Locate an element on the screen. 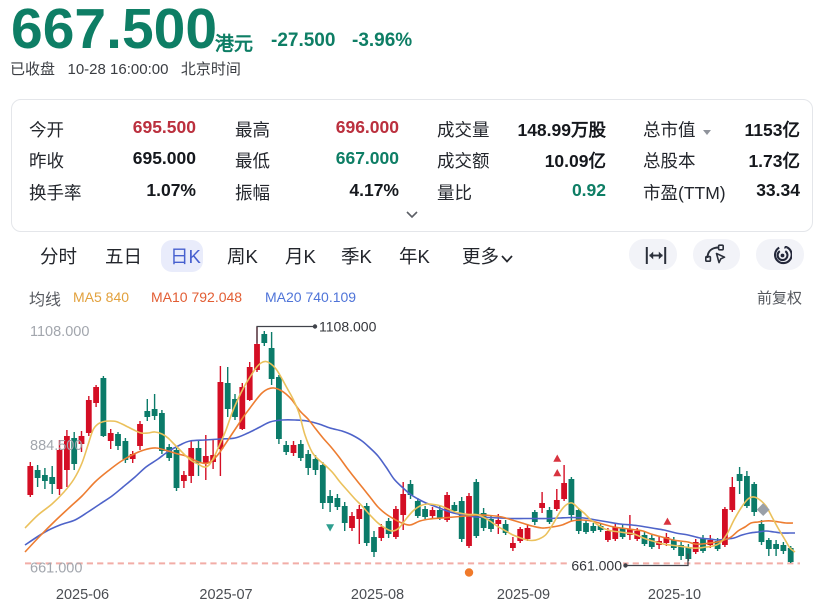 The image size is (824, 611). svg-text: 2025-07 is located at coordinates (225, 595).